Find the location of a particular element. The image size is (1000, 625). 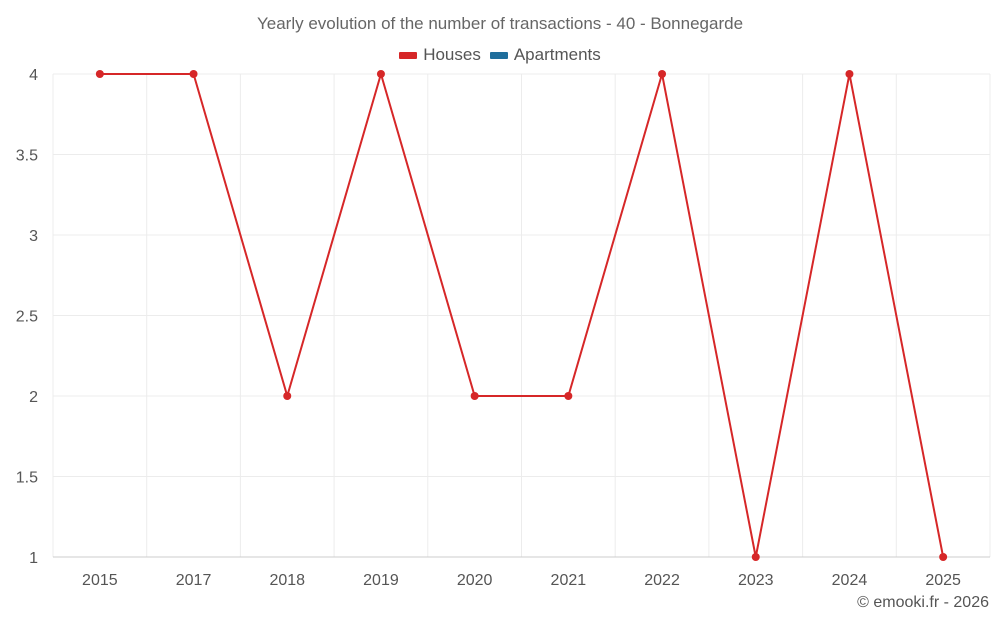

legend-swatch-apartments is located at coordinates (498, 55).